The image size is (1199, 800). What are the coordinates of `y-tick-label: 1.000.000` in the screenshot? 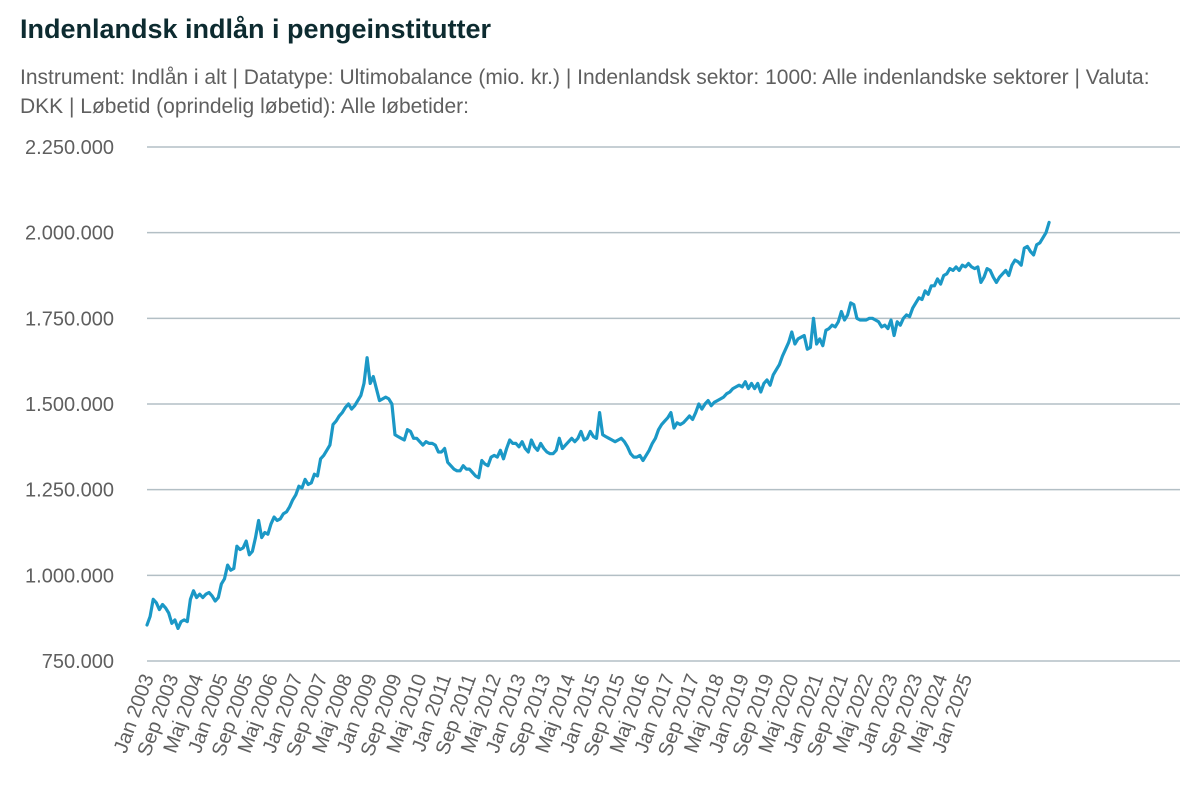 It's located at (69, 576).